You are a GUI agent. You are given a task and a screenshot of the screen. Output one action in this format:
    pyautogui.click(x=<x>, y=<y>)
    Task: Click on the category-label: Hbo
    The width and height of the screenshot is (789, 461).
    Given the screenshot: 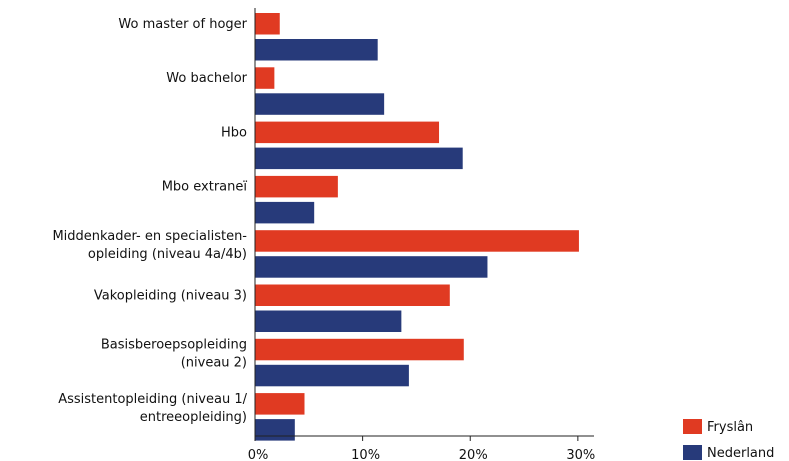 What is the action you would take?
    pyautogui.click(x=234, y=132)
    